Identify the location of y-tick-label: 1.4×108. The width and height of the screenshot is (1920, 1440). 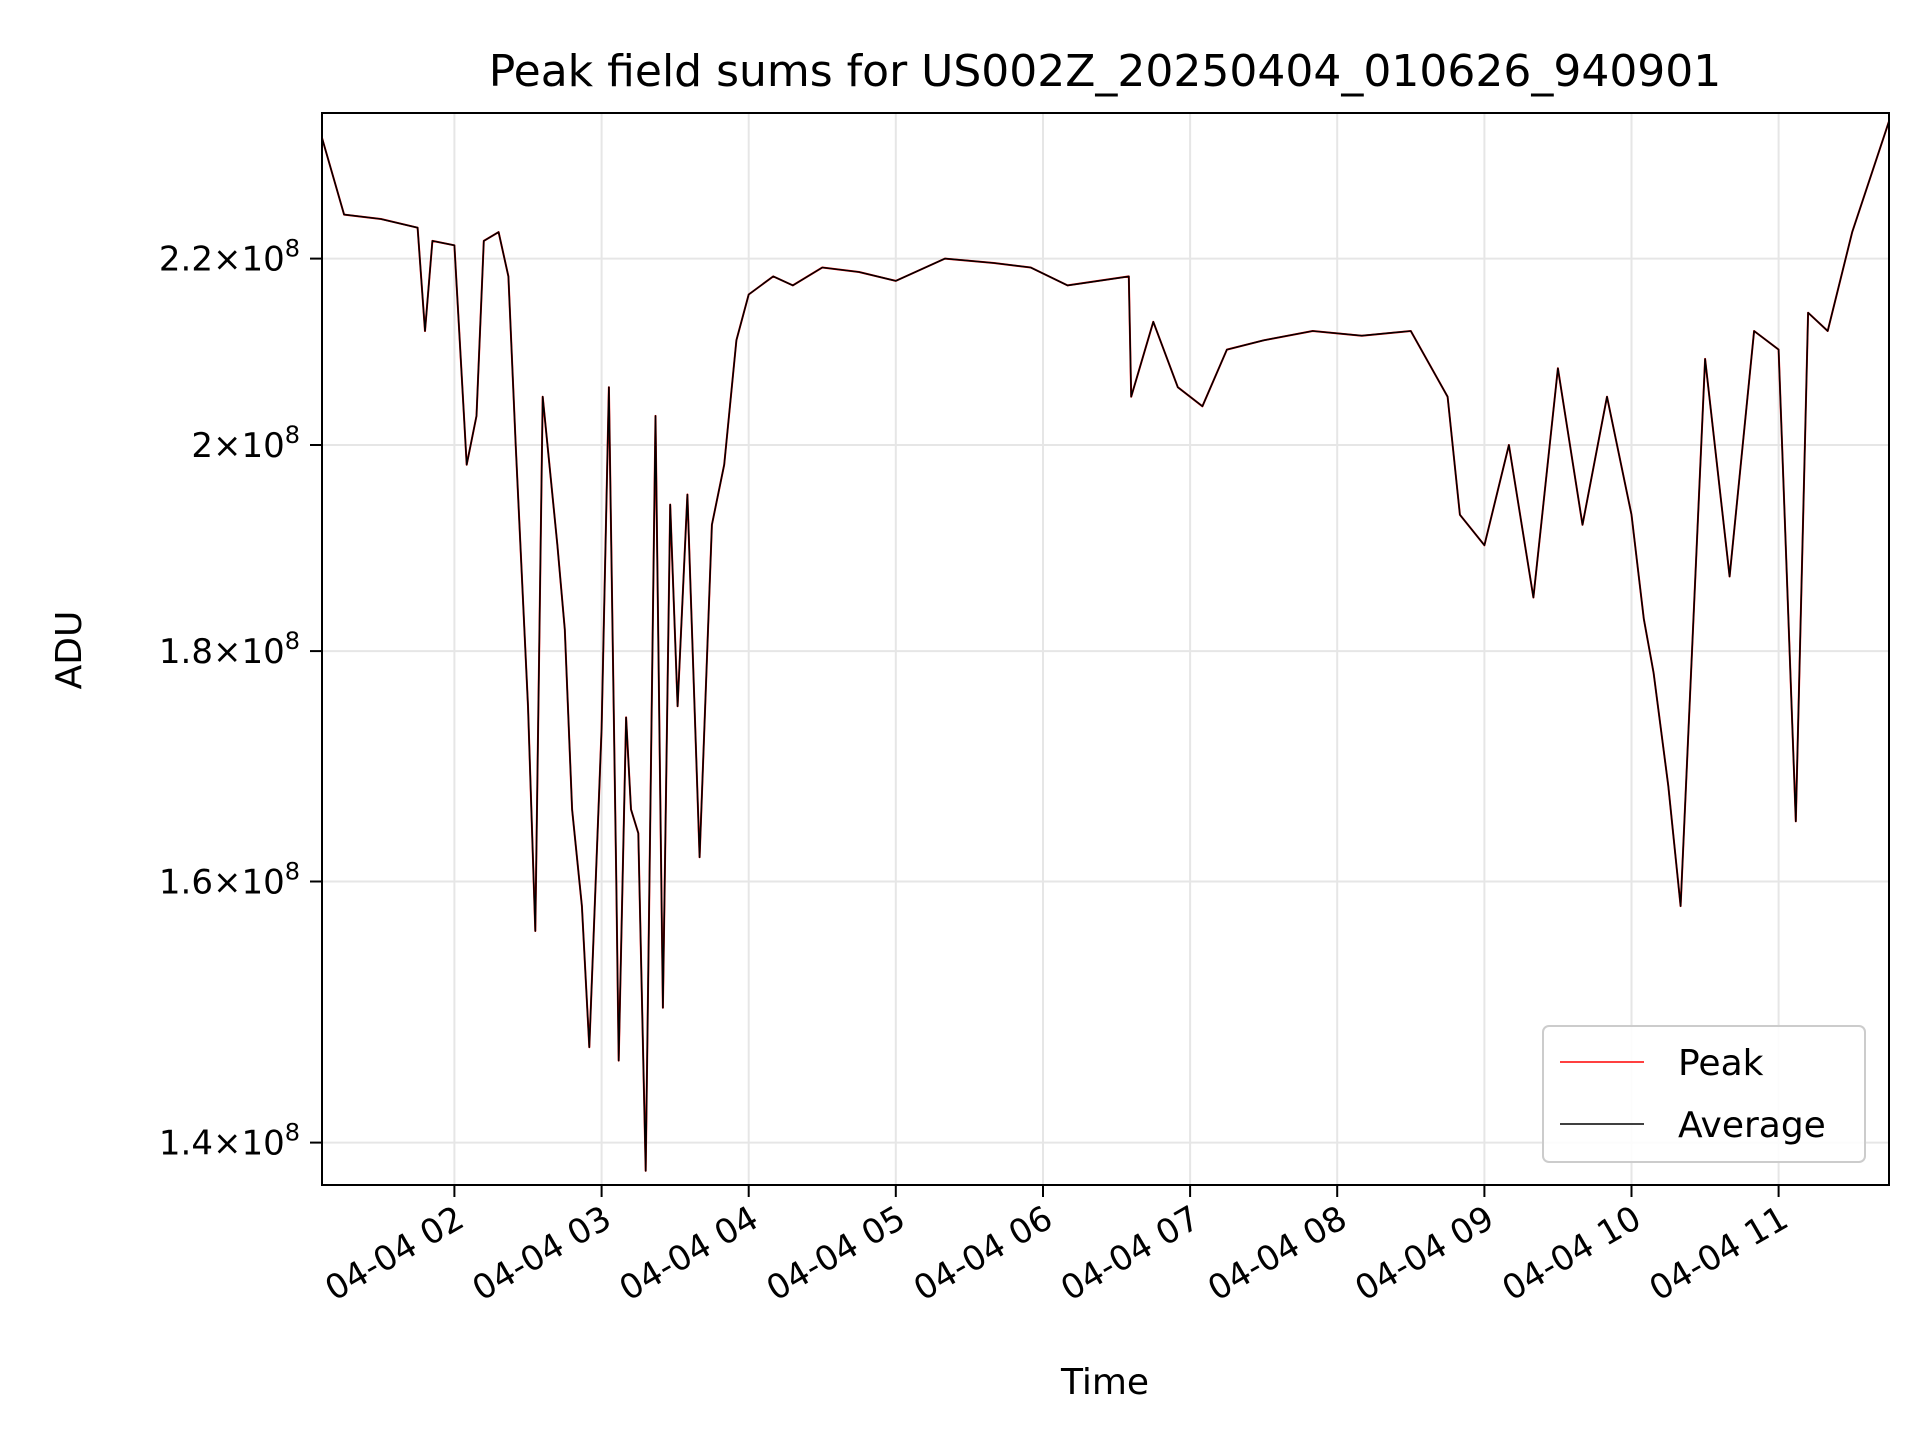
(229, 1141).